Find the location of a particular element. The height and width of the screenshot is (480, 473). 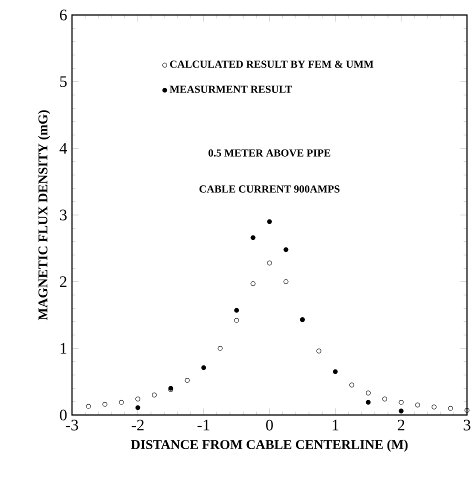

y-tick-label: 5 is located at coordinates (63, 81).